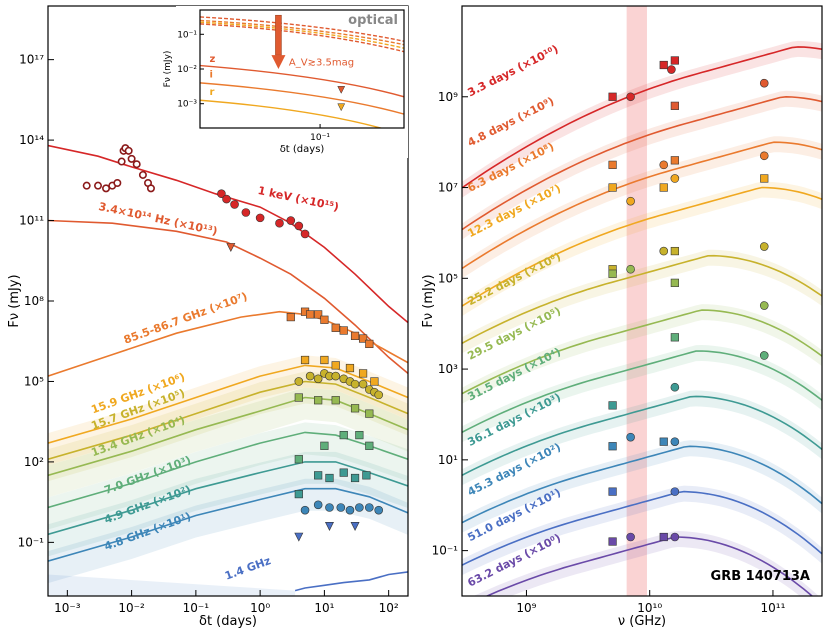 This screenshot has height=634, width=830. I want to click on chart-title: GRB 140713A, so click(760, 576).